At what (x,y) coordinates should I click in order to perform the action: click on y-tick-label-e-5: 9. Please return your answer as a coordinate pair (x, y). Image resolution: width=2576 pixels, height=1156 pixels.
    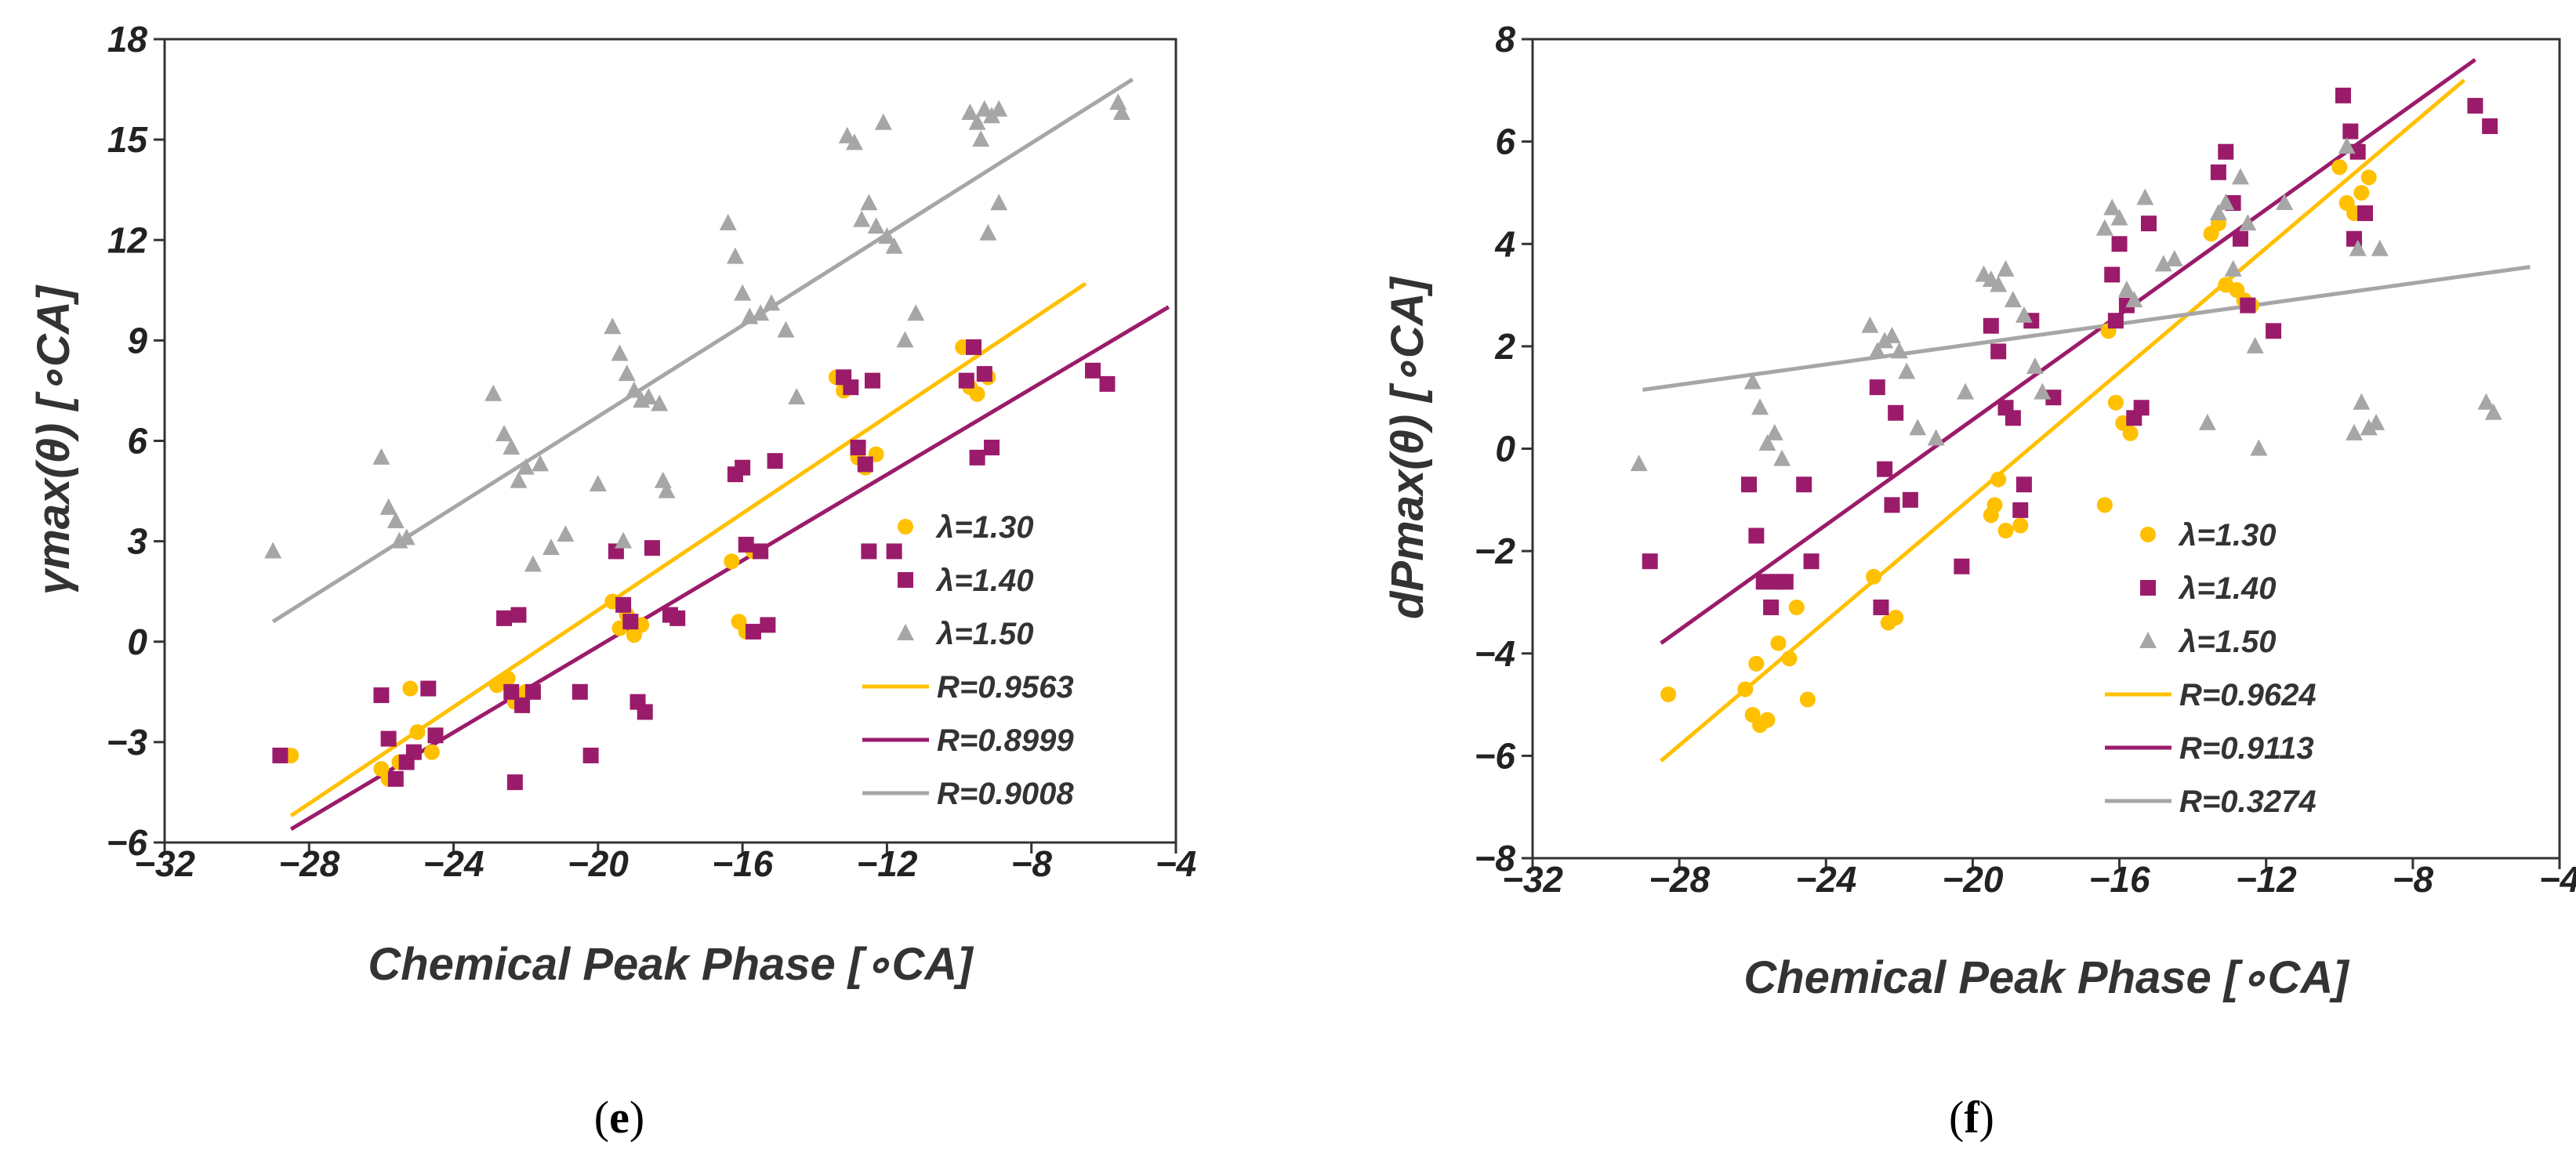
    Looking at the image, I should click on (137, 340).